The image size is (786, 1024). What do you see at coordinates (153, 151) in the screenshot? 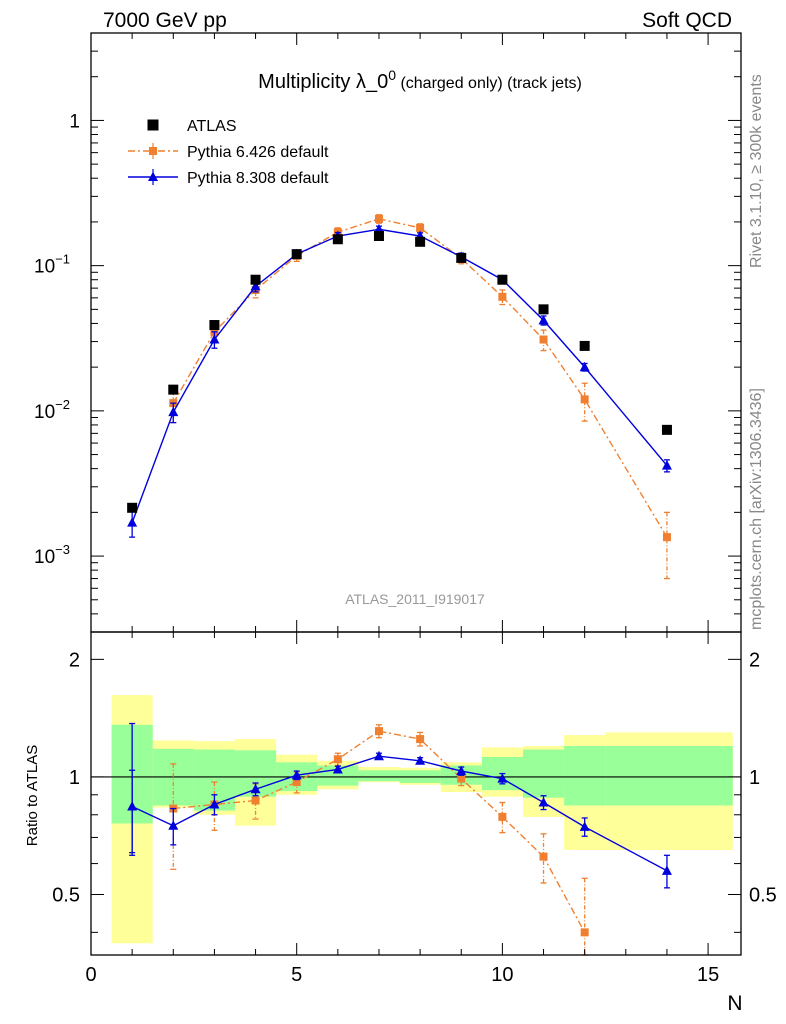
I see `legend-pythia6-marker` at bounding box center [153, 151].